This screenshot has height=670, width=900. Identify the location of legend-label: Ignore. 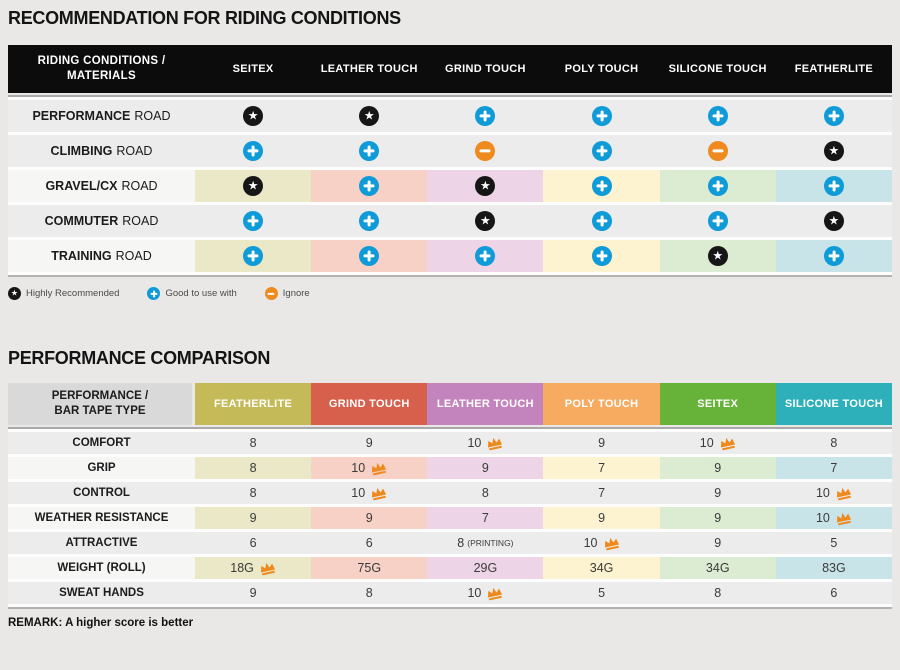
(296, 293).